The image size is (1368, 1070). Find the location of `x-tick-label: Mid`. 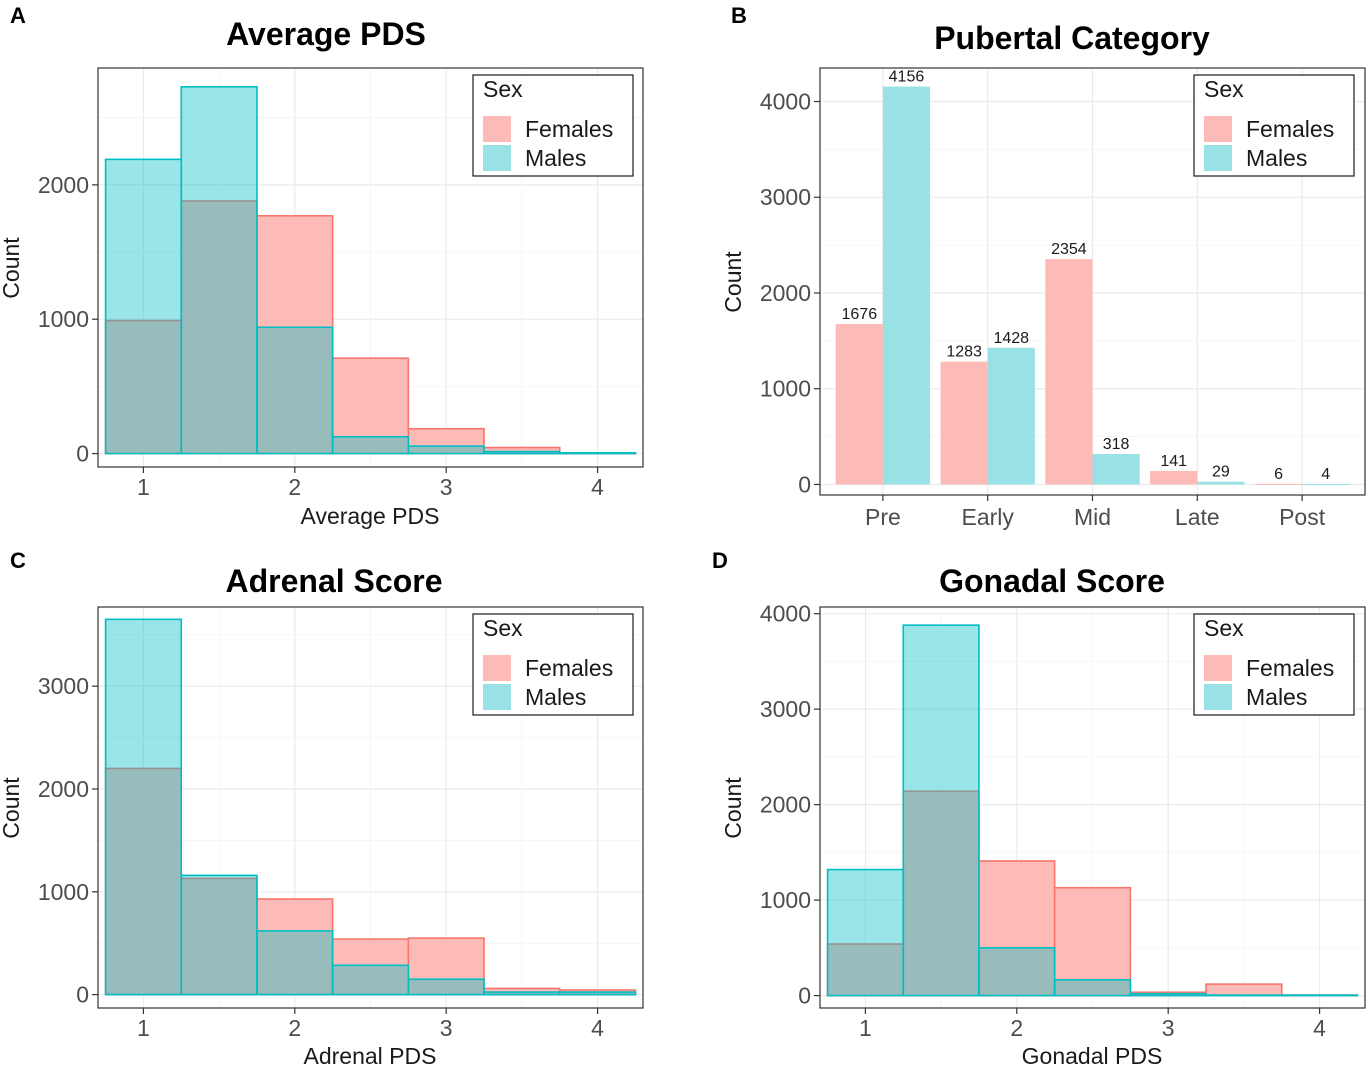

x-tick-label: Mid is located at coordinates (1092, 517).